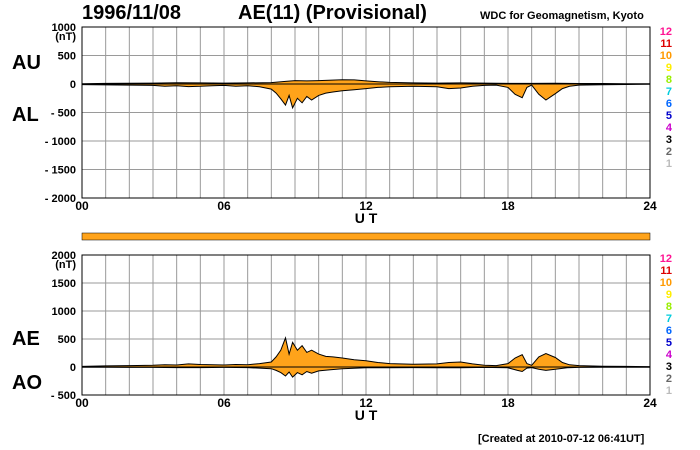 This screenshot has height=450, width=700. Describe the element at coordinates (60, 142) in the screenshot. I see `y-tick-label: - 1000` at that location.